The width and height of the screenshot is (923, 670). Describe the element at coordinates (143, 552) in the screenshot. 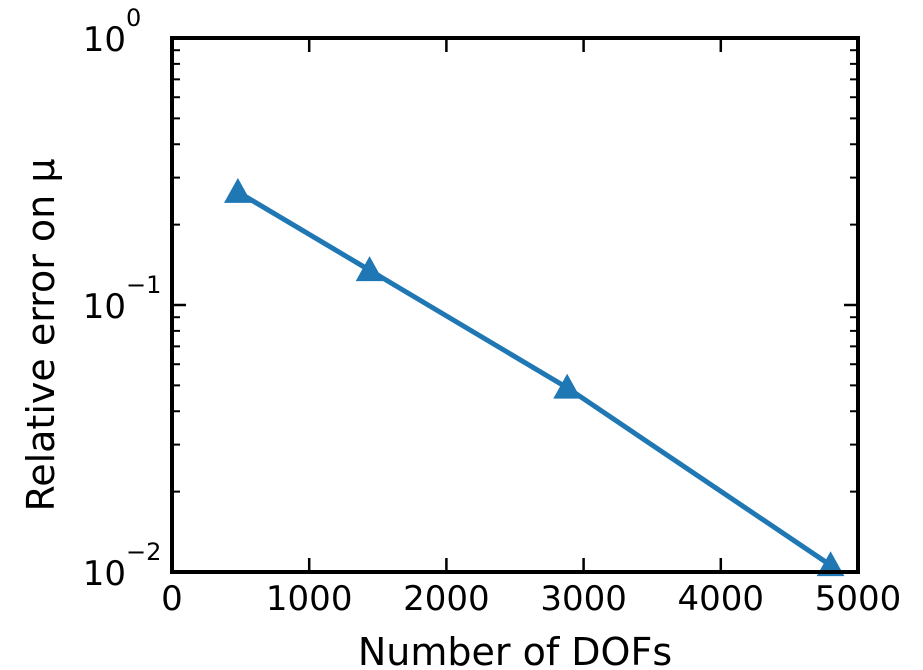

I see `y-tick-exponent: −2` at that location.